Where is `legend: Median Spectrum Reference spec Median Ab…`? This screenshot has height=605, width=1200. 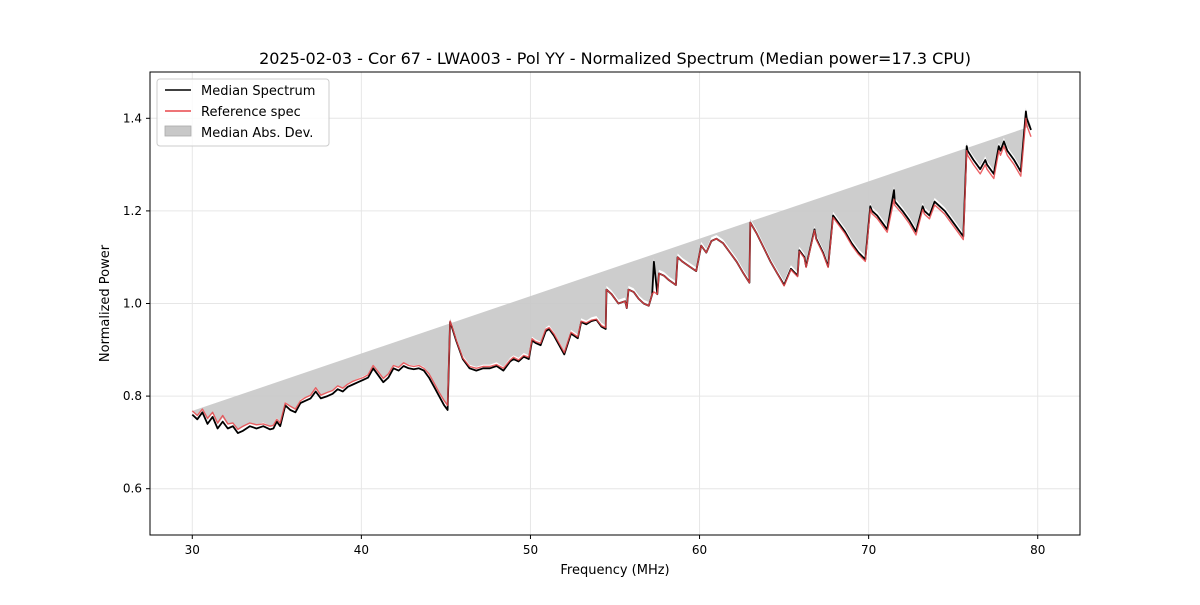
legend: Median Spectrum Reference spec Median Ab… is located at coordinates (243, 112).